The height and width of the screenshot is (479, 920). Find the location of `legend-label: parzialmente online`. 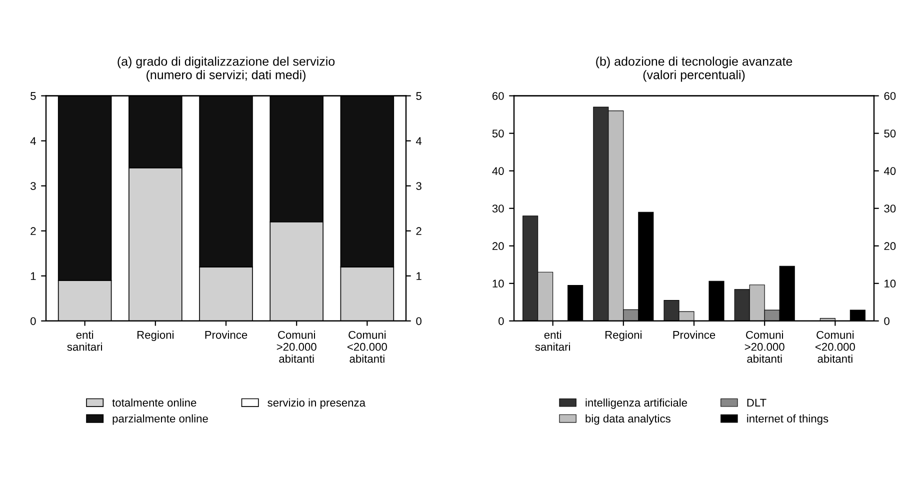

legend-label: parzialmente online is located at coordinates (160, 419).